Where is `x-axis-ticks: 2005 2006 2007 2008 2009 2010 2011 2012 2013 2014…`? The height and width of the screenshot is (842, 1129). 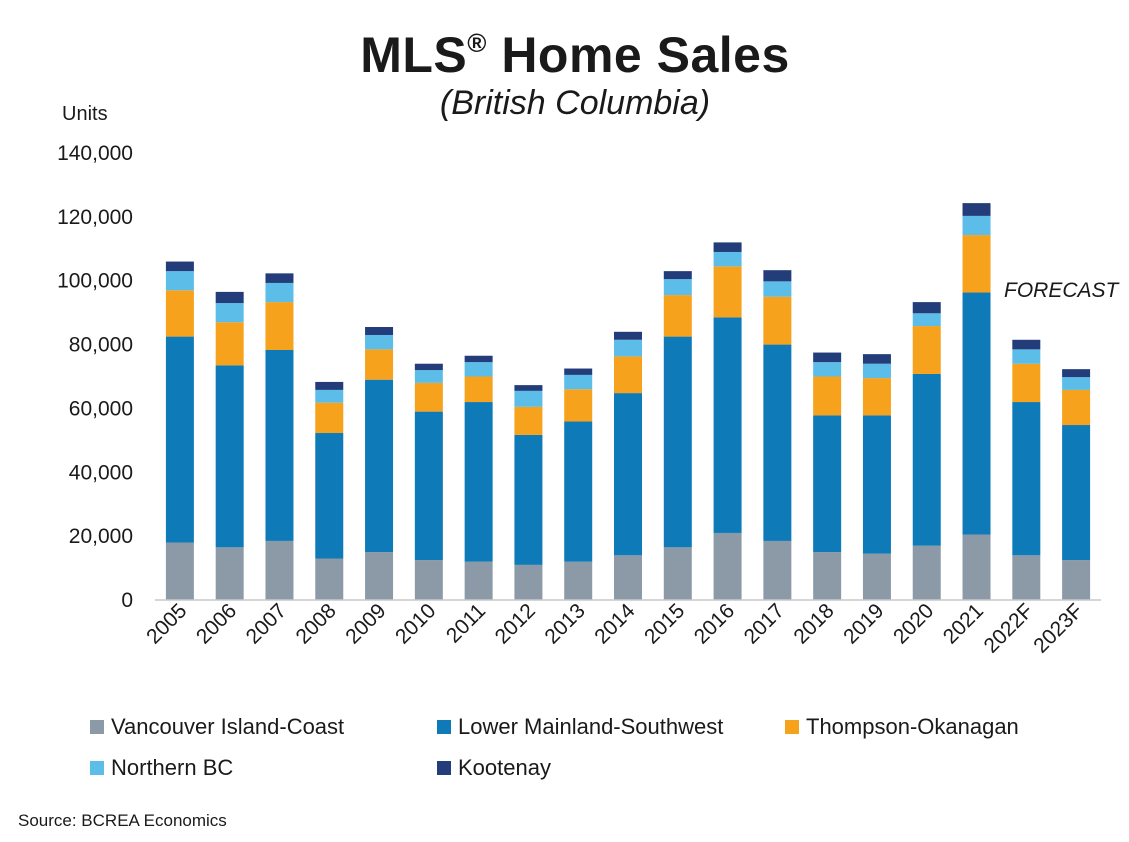 x-axis-ticks: 2005 2006 2007 2008 2009 2010 2011 2012 2013 2014… is located at coordinates (615, 628).